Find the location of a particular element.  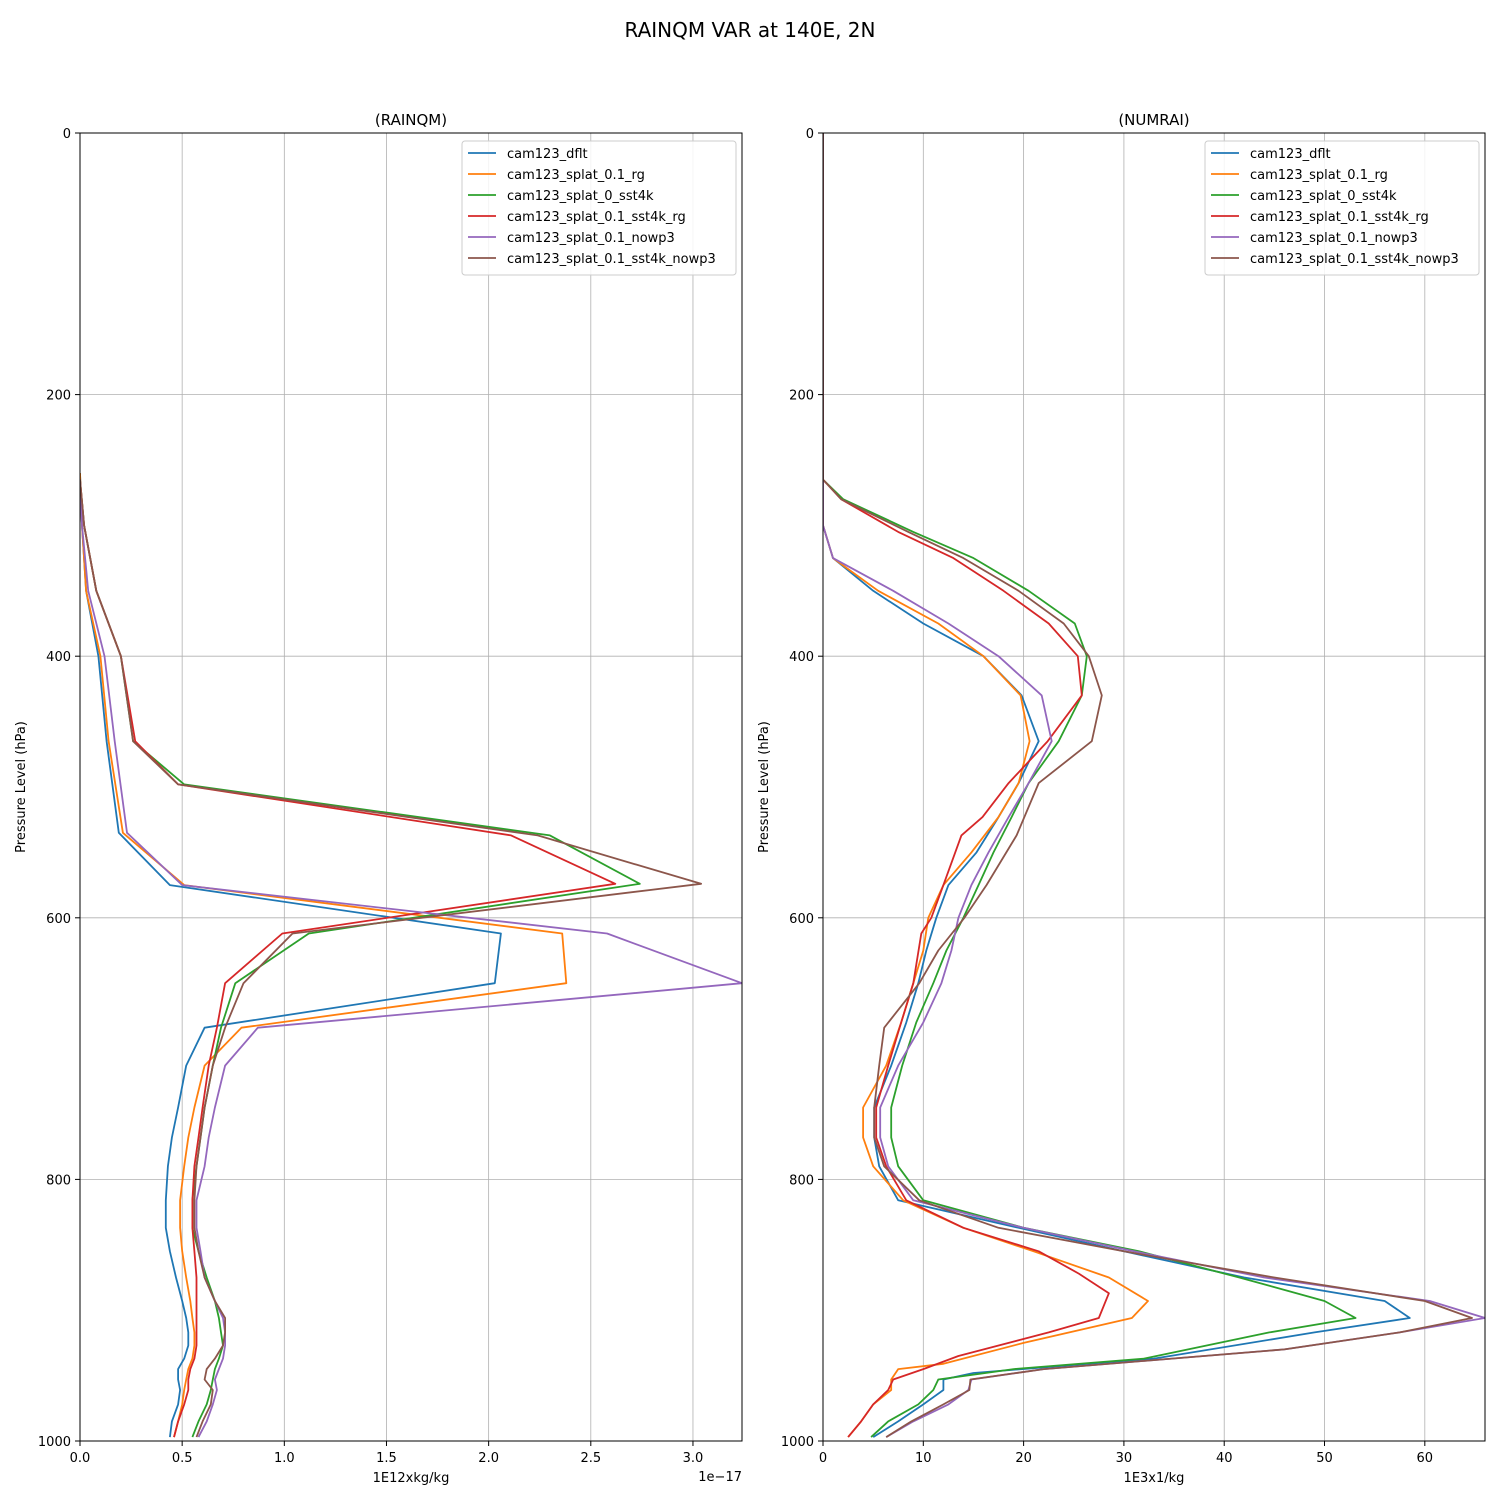

x-tick-label: 0 is located at coordinates (823, 1458).